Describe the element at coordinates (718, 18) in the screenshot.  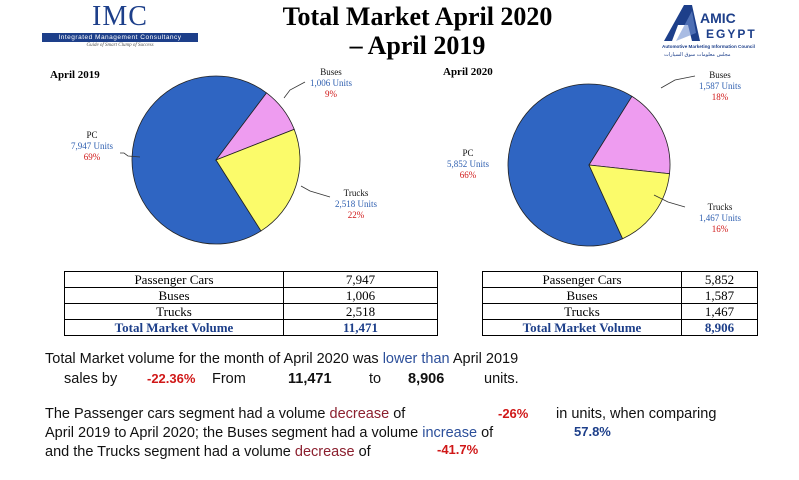
I see `amic-logo-line1: AMIC` at that location.